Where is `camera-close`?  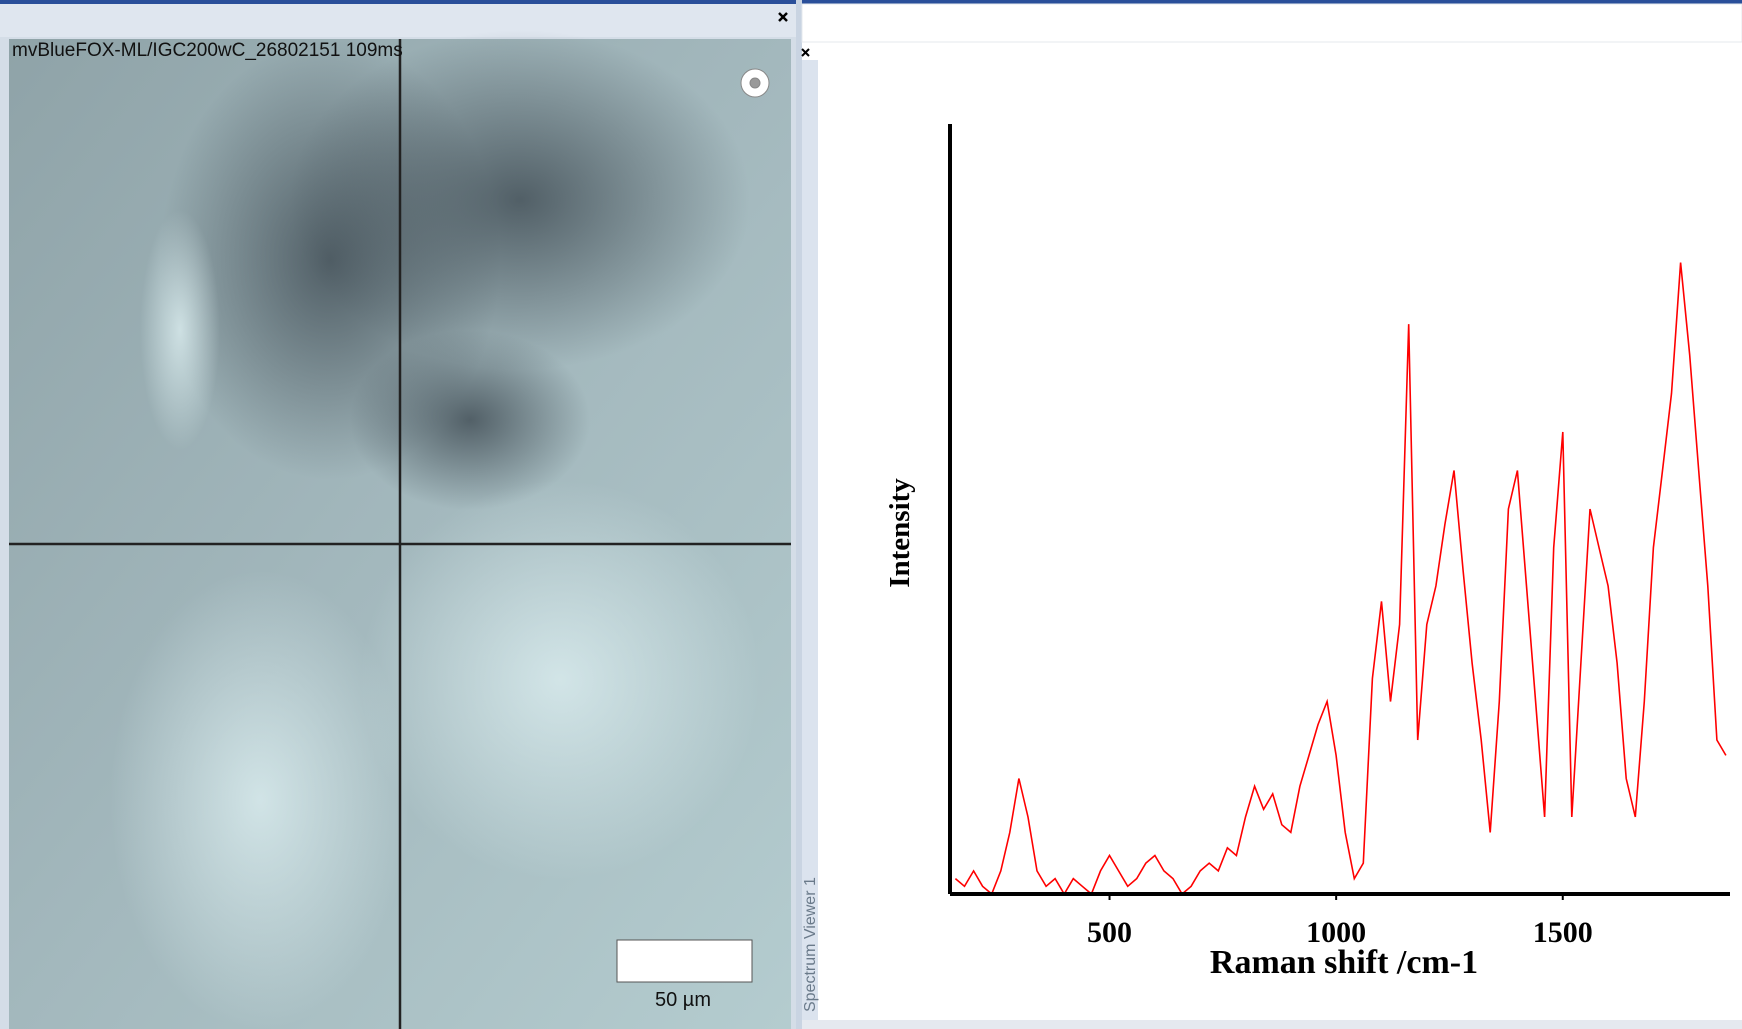
camera-close is located at coordinates (783, 17).